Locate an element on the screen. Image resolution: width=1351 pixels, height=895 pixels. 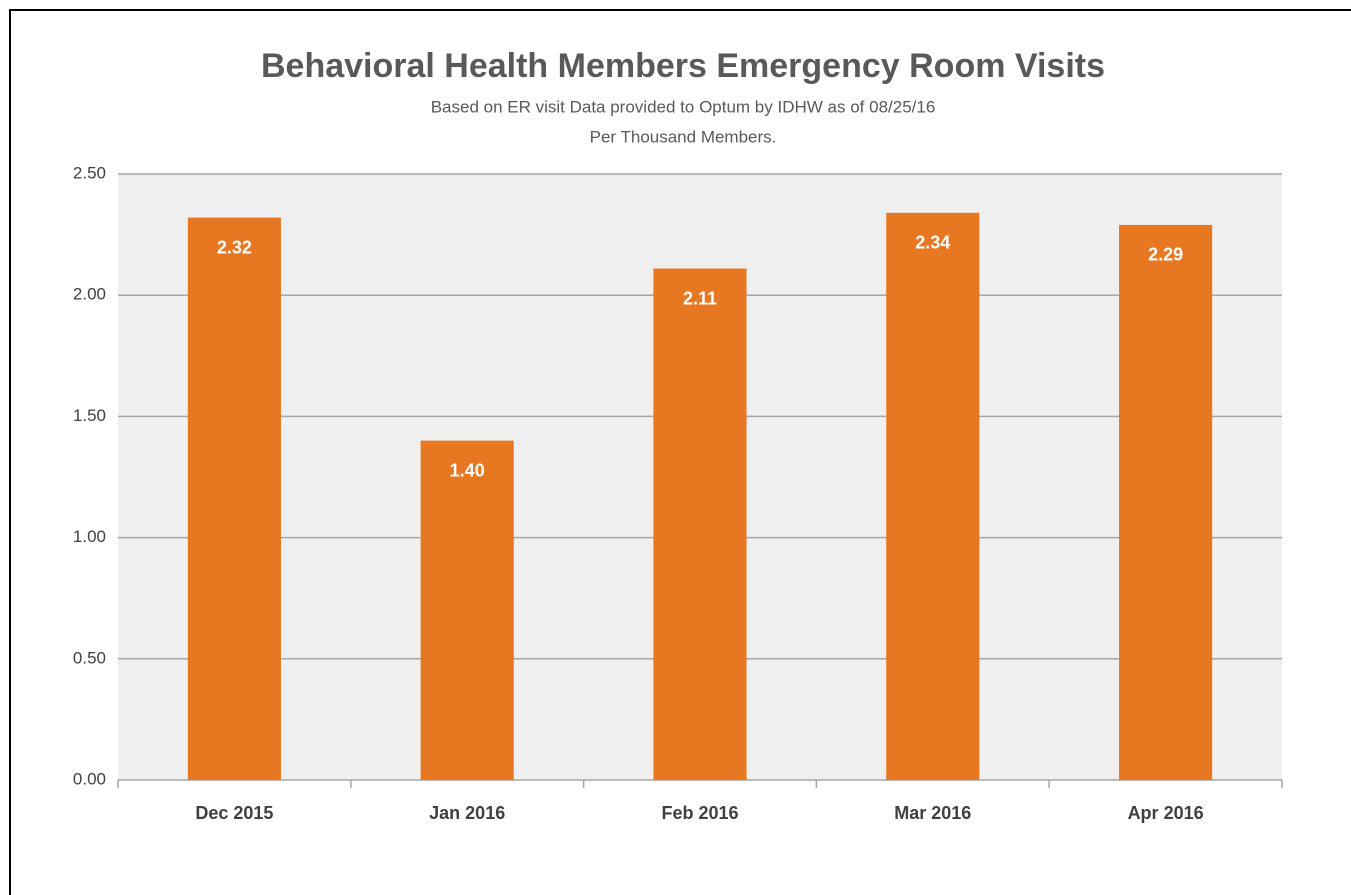
x-tick-label: Jan 2016 is located at coordinates (467, 813).